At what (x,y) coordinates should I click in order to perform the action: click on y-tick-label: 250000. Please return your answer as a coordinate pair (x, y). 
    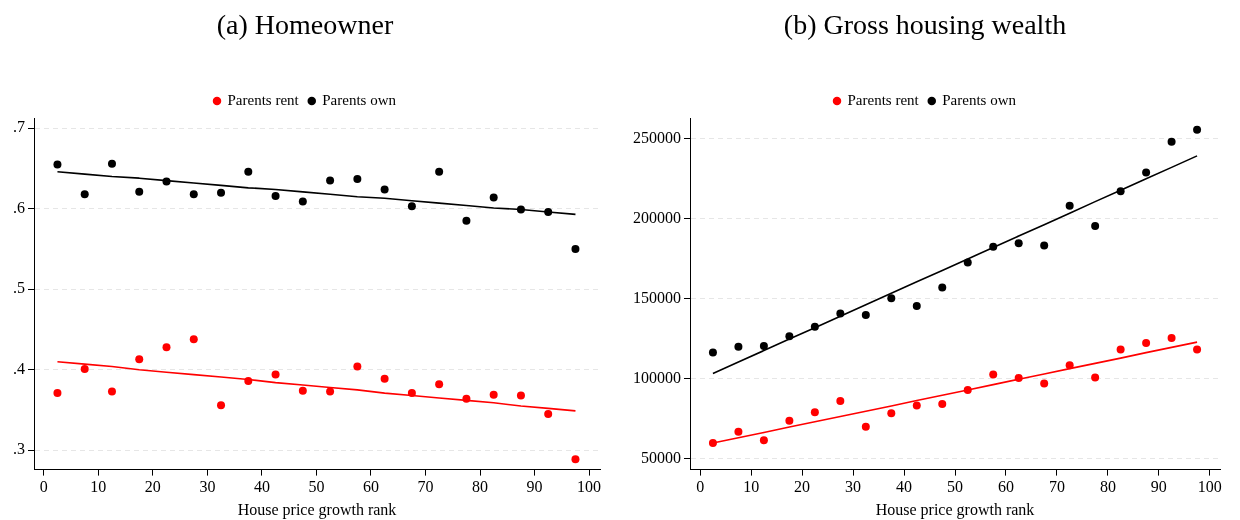
    Looking at the image, I should click on (657, 137).